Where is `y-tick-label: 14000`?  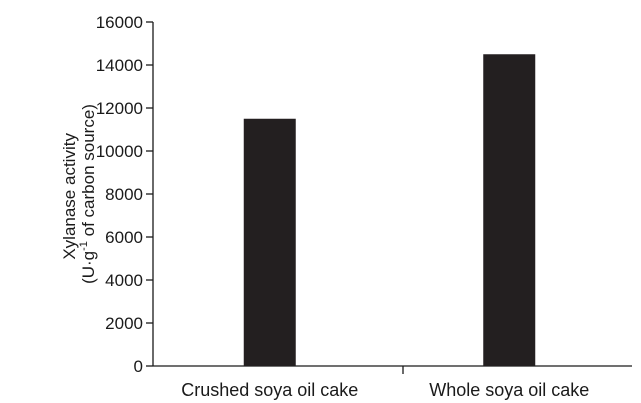
y-tick-label: 14000 is located at coordinates (119, 65).